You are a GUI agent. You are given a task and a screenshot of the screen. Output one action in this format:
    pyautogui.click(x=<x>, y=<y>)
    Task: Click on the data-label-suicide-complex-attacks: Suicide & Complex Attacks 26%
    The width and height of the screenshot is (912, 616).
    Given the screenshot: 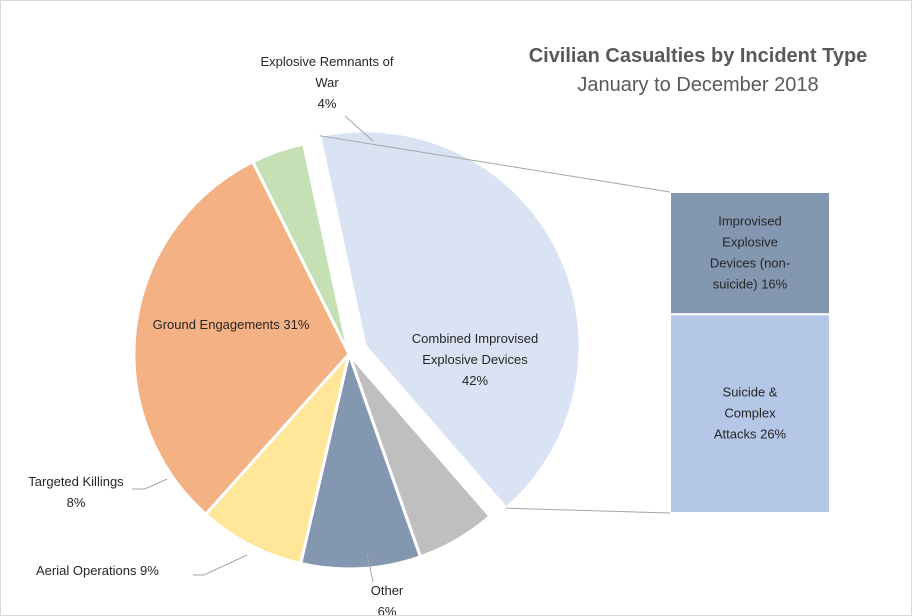 What is the action you would take?
    pyautogui.click(x=750, y=413)
    